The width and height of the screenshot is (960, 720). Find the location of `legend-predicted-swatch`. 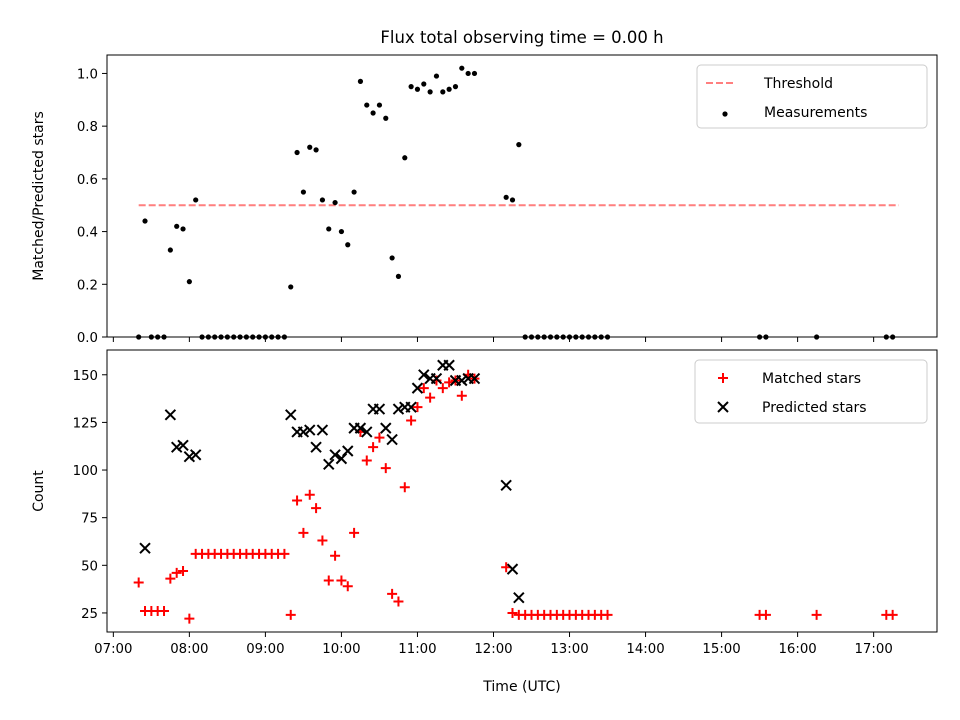

legend-predicted-swatch is located at coordinates (723, 407).